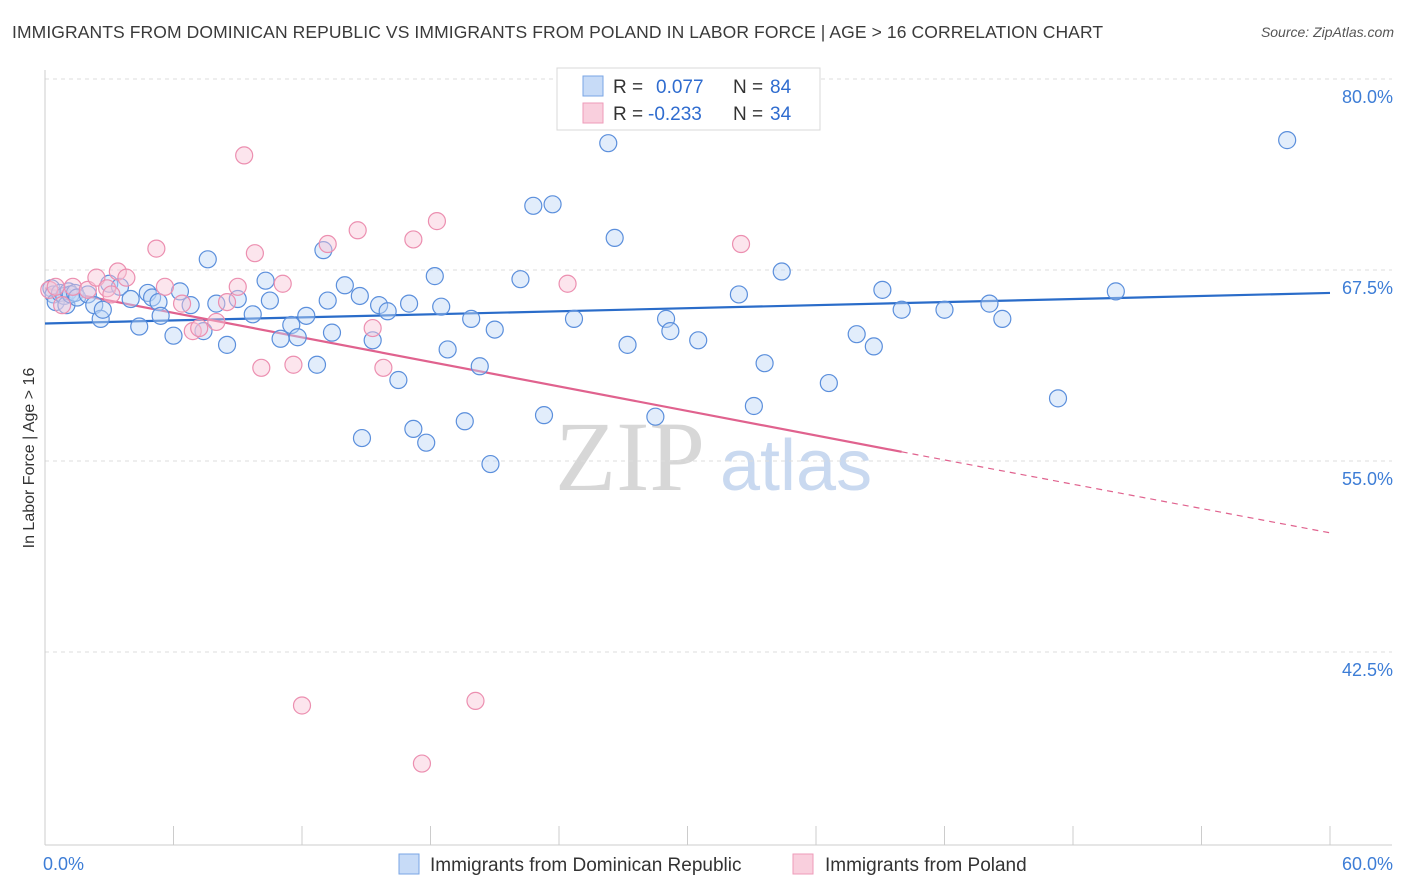 The width and height of the screenshot is (1406, 892). Describe the element at coordinates (1367, 97) in the screenshot. I see `y-tick-label: 80.0%` at that location.